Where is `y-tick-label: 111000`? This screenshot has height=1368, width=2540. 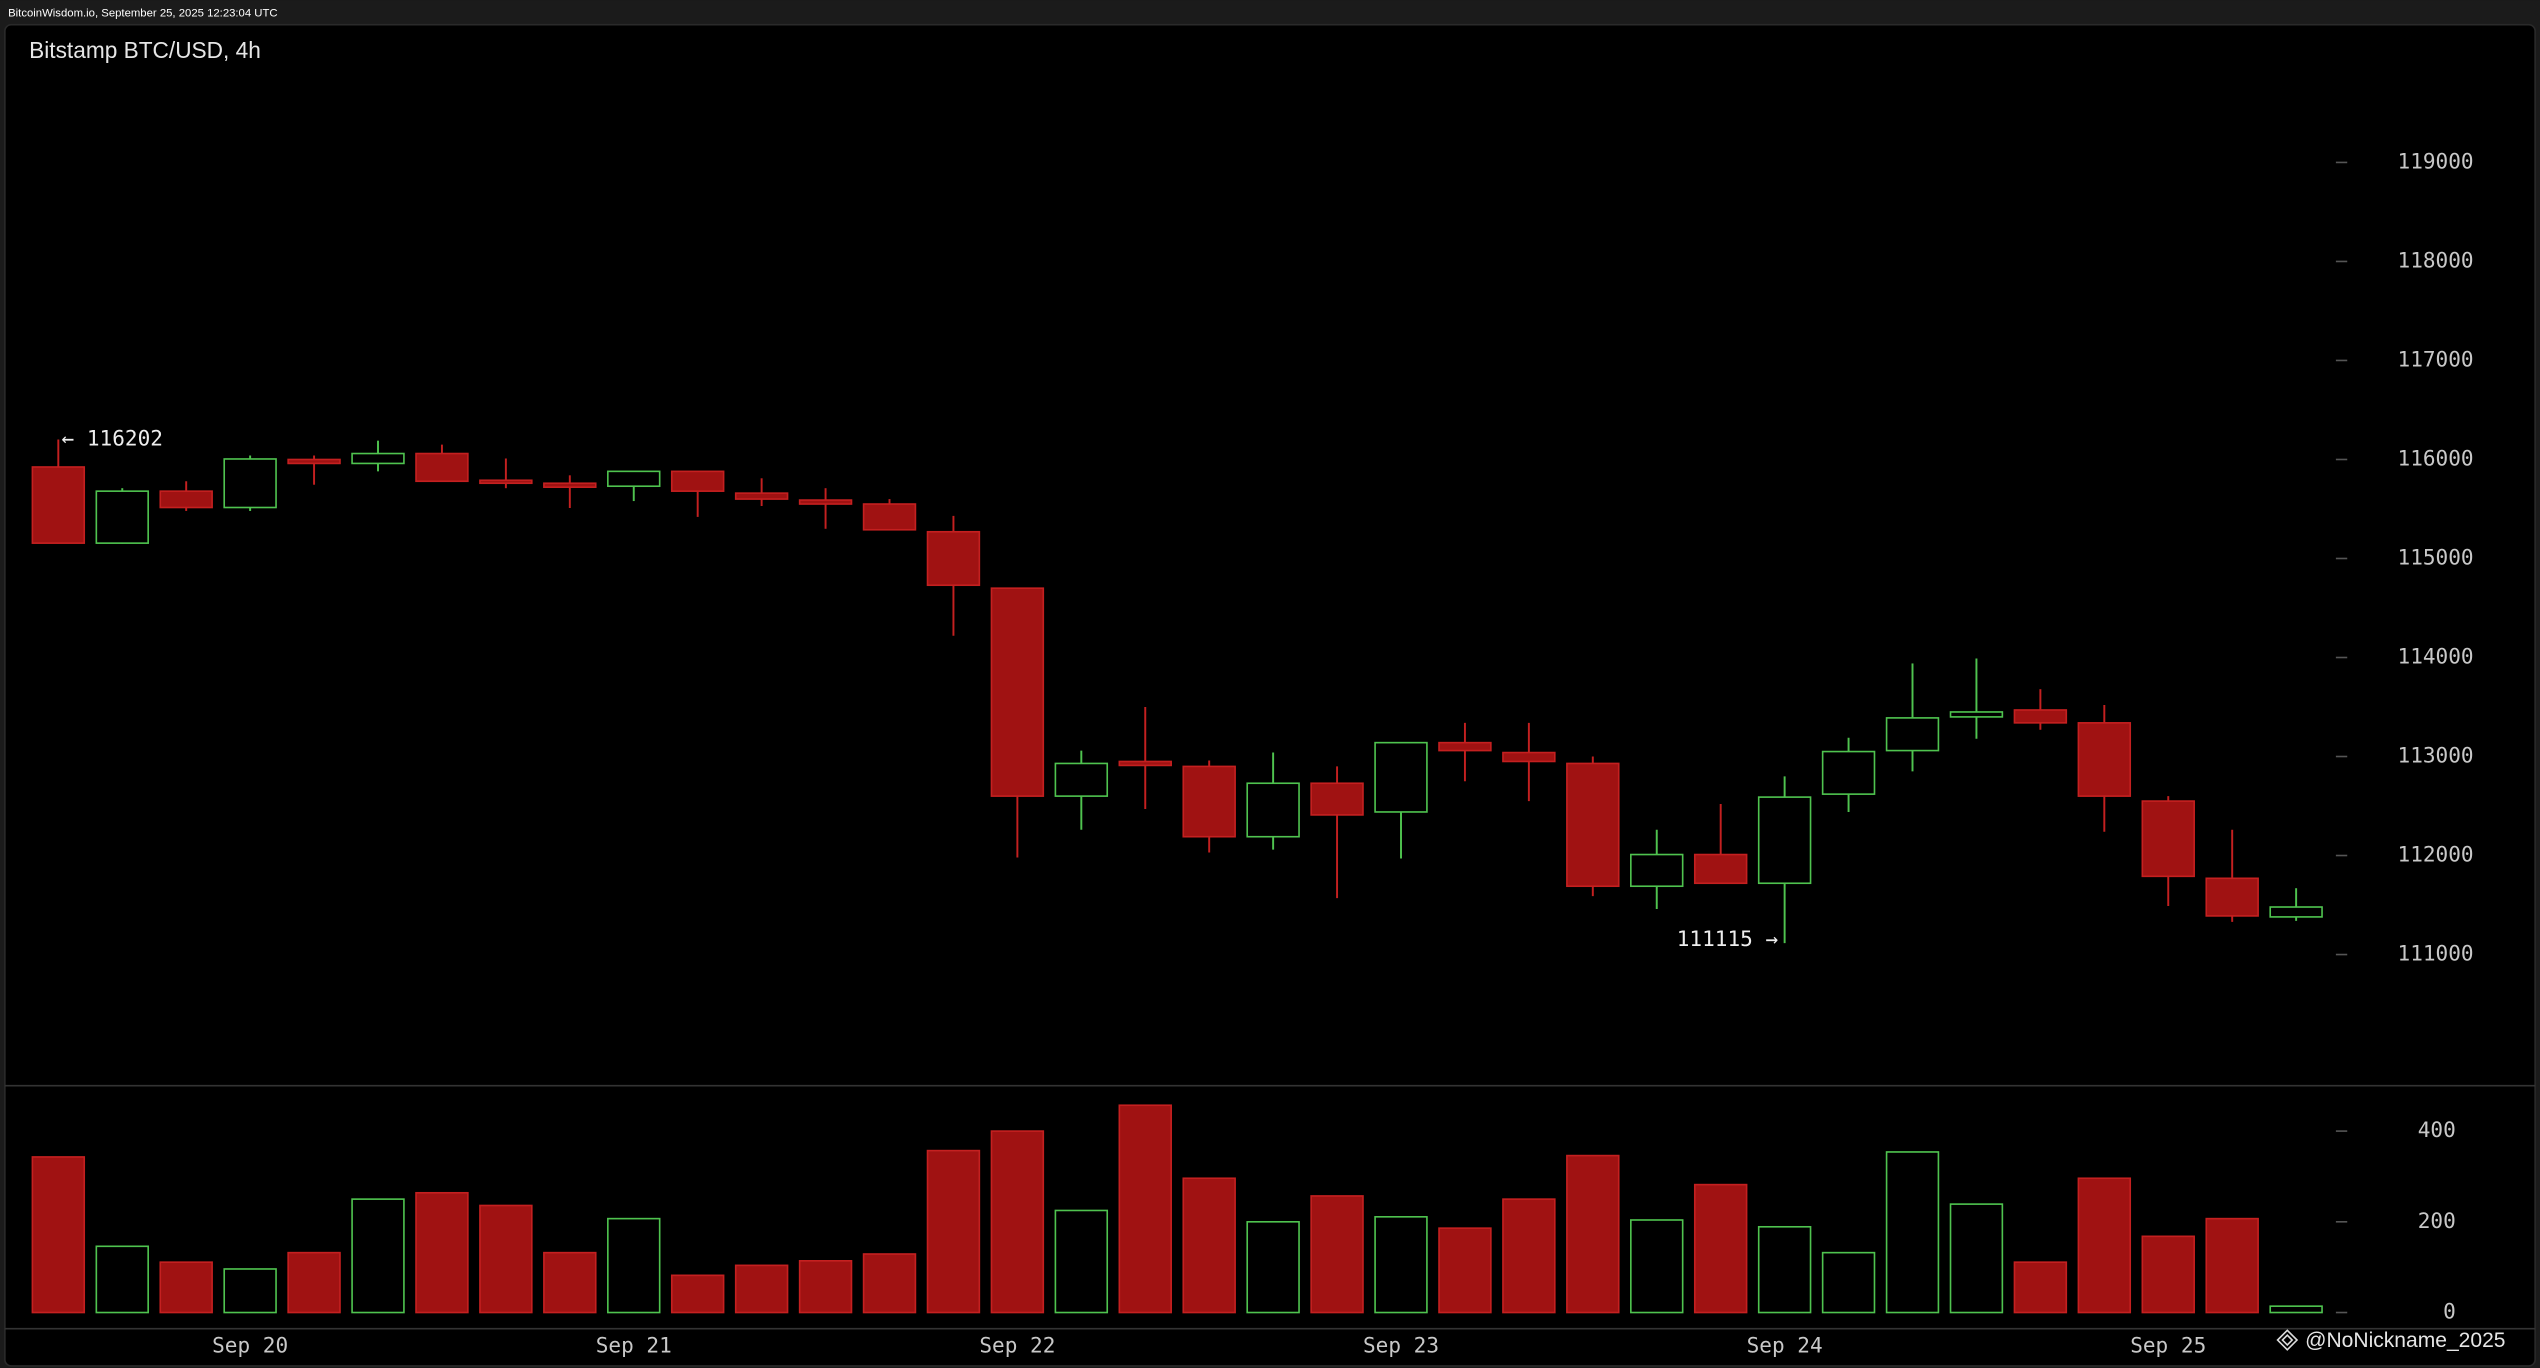
y-tick-label: 111000 is located at coordinates (2436, 953).